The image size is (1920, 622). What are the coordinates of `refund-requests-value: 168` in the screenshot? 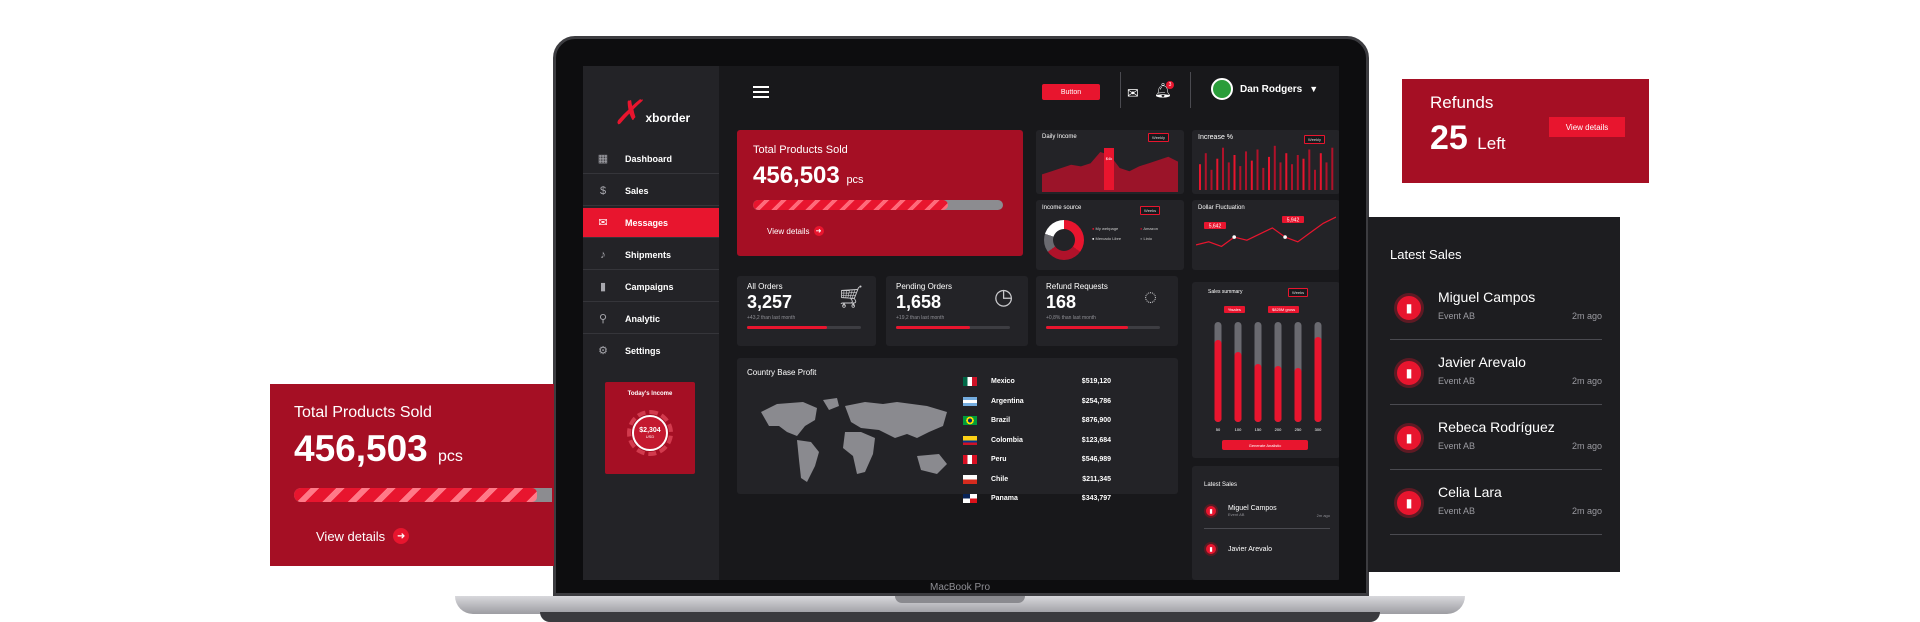 It's located at (1061, 302).